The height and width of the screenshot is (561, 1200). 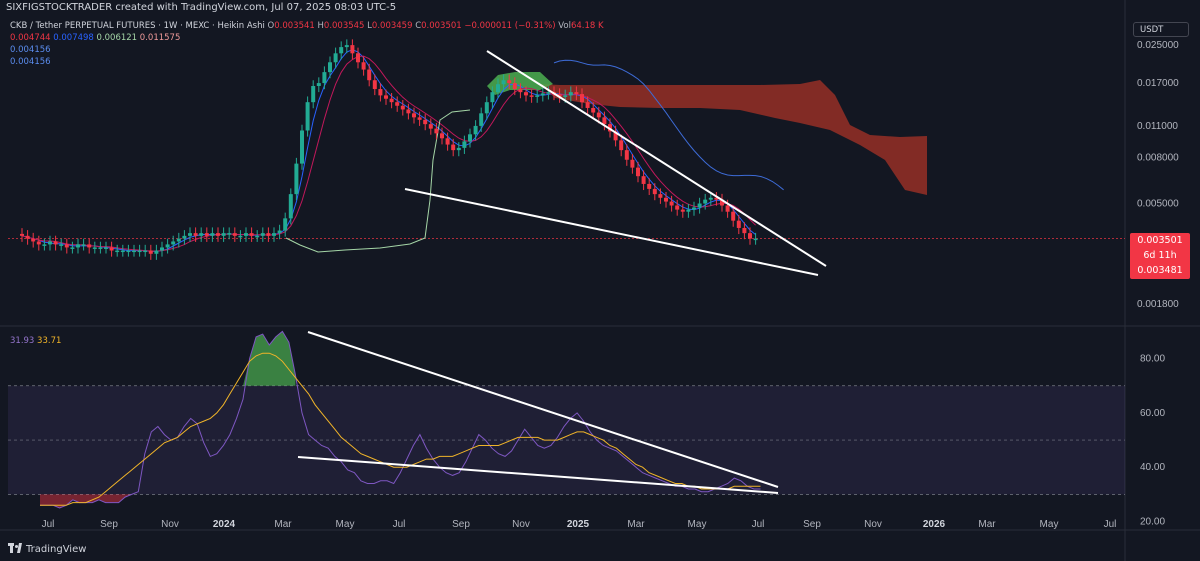 What do you see at coordinates (1157, 126) in the screenshot?
I see `price-tick-label: 0.011000` at bounding box center [1157, 126].